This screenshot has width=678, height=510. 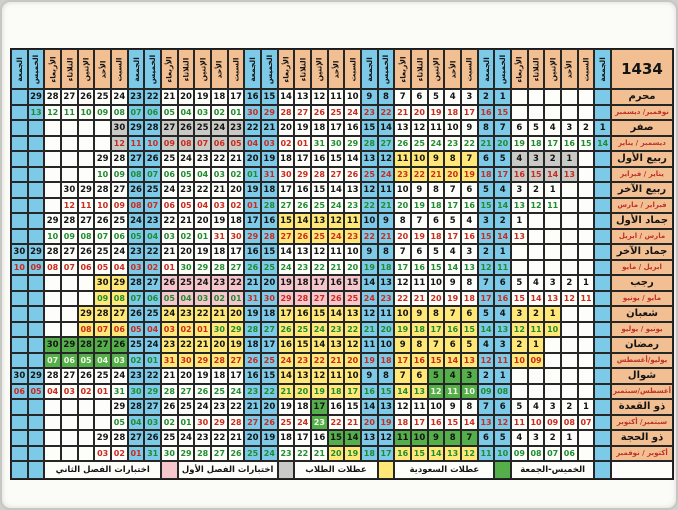 What do you see at coordinates (586, 283) in the screenshot?
I see `hijri-day-cell: 1` at bounding box center [586, 283].